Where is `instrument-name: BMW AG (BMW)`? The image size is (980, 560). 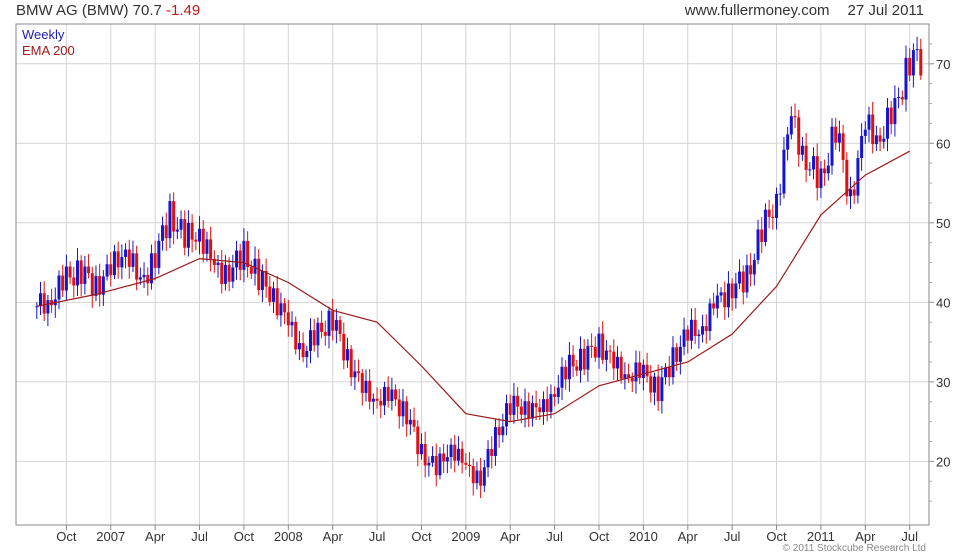
instrument-name: BMW AG (BMW) is located at coordinates (72, 10).